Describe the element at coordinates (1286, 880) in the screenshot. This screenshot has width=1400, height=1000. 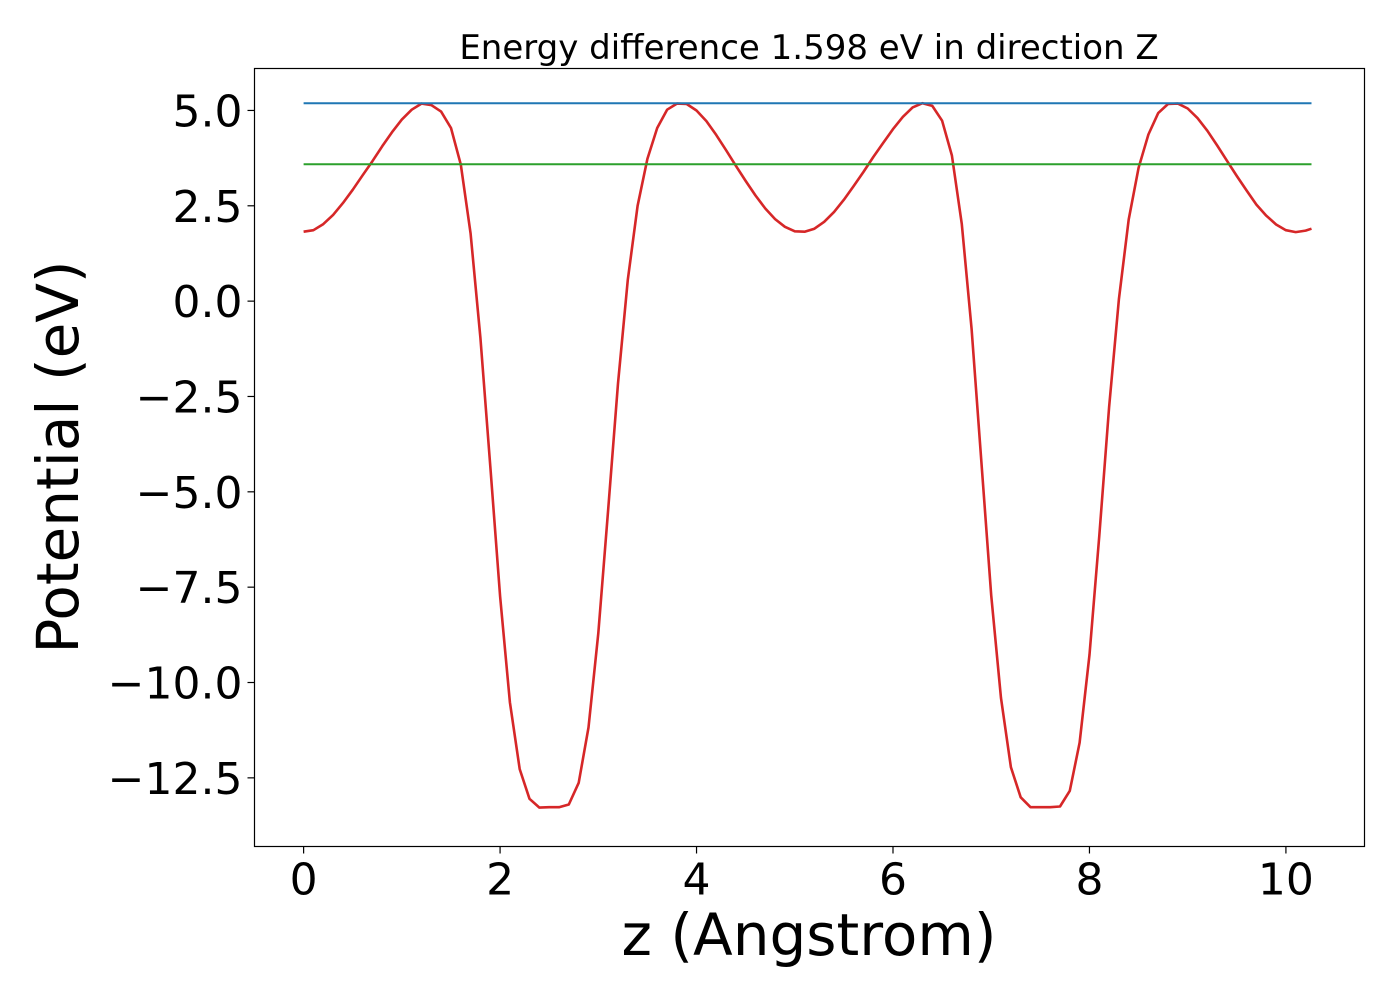
I see `x-tick-label: 10` at that location.